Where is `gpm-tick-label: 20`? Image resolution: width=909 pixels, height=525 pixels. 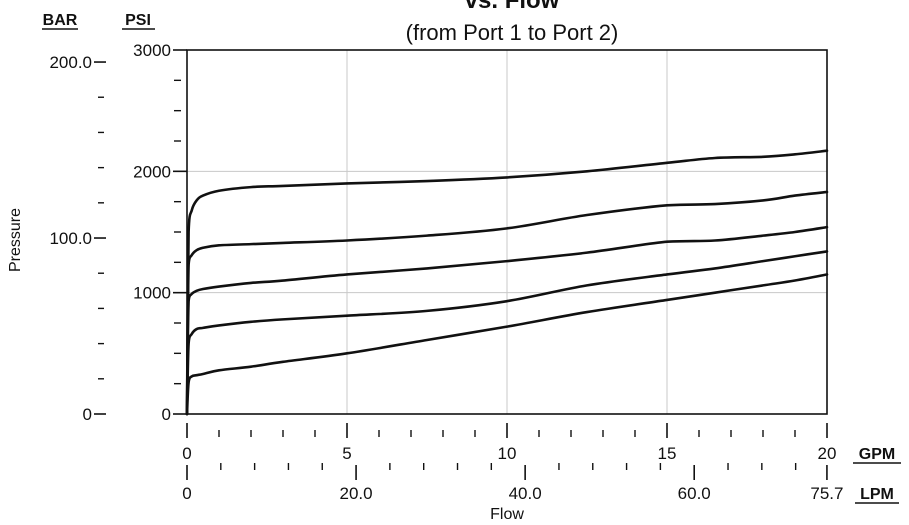
gpm-tick-label: 20 is located at coordinates (827, 453).